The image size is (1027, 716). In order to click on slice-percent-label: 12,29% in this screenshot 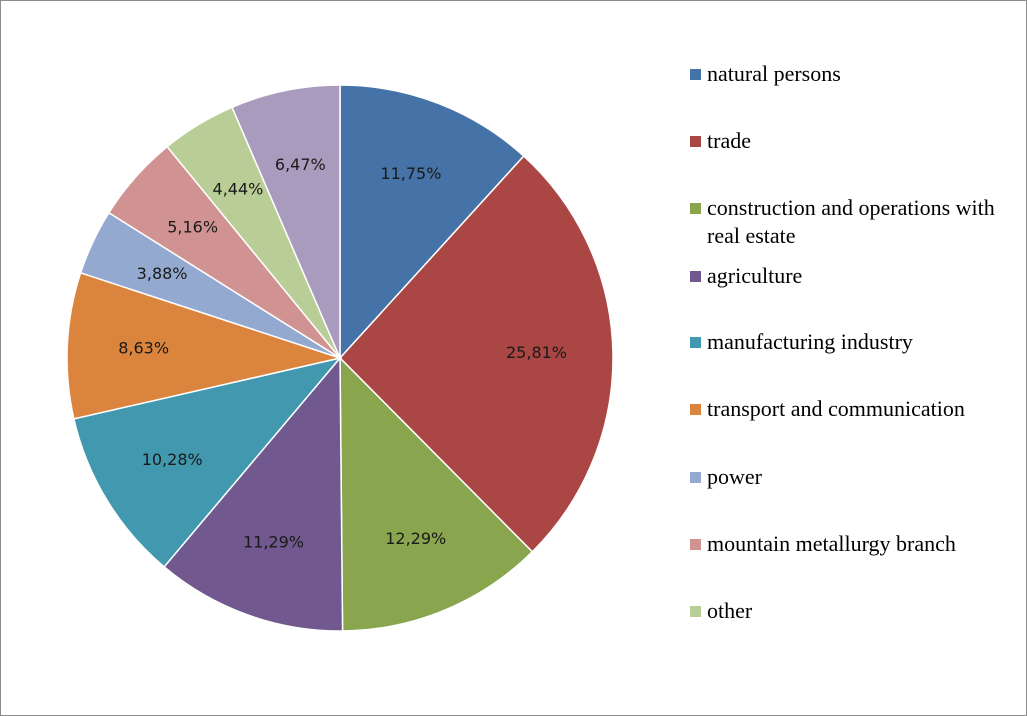, I will do `click(415, 538)`.